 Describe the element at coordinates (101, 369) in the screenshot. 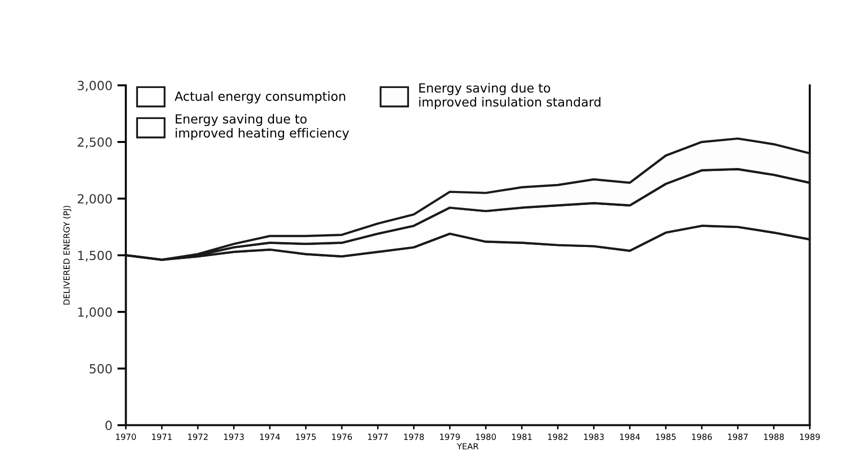

I see `y-tick-label: 500` at that location.